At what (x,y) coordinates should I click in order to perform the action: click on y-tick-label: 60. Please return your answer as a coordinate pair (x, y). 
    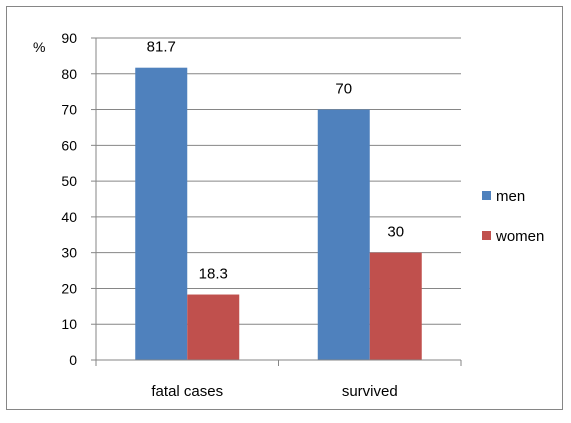
    Looking at the image, I should click on (69, 145).